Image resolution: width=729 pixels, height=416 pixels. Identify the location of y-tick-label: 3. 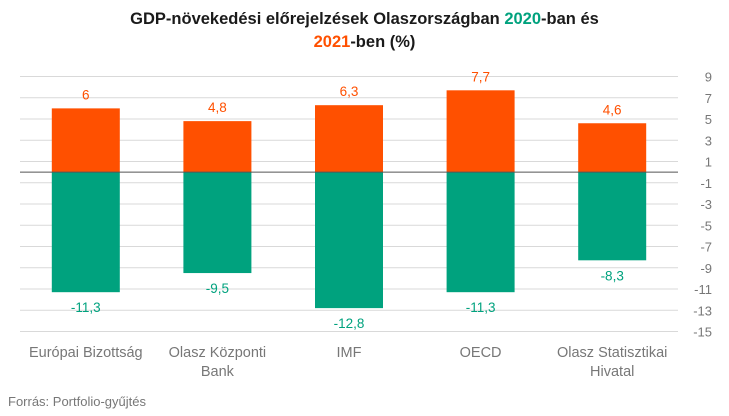
(708, 140).